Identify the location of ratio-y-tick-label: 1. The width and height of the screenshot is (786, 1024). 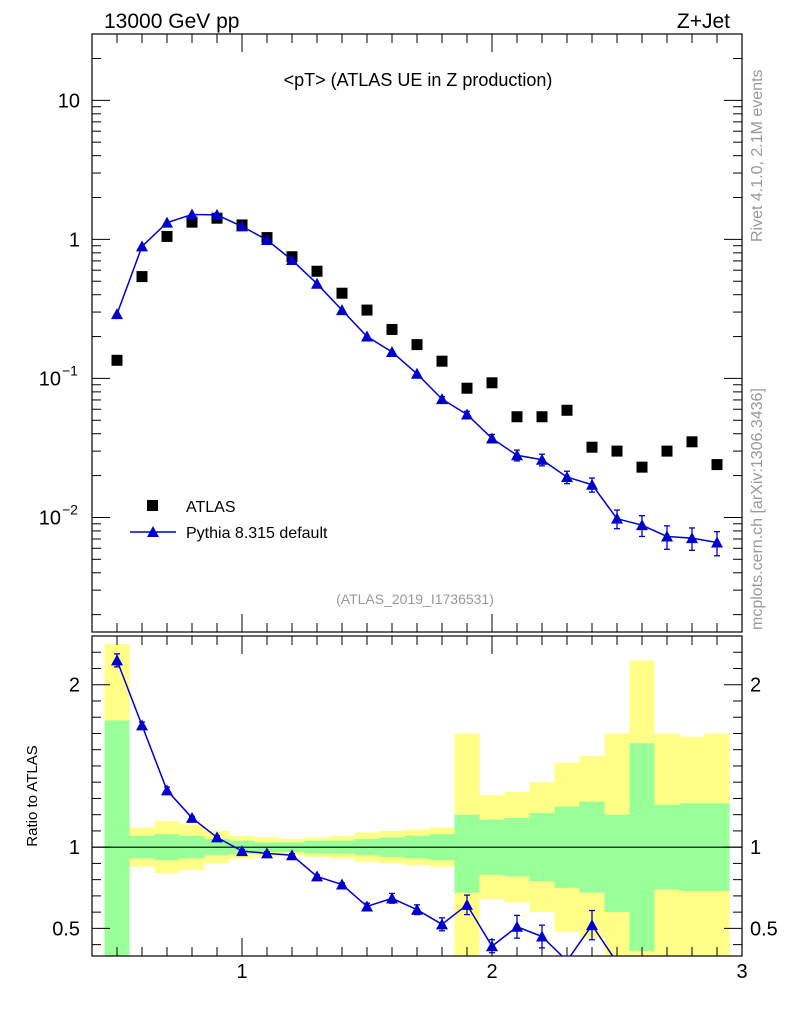
(74, 848).